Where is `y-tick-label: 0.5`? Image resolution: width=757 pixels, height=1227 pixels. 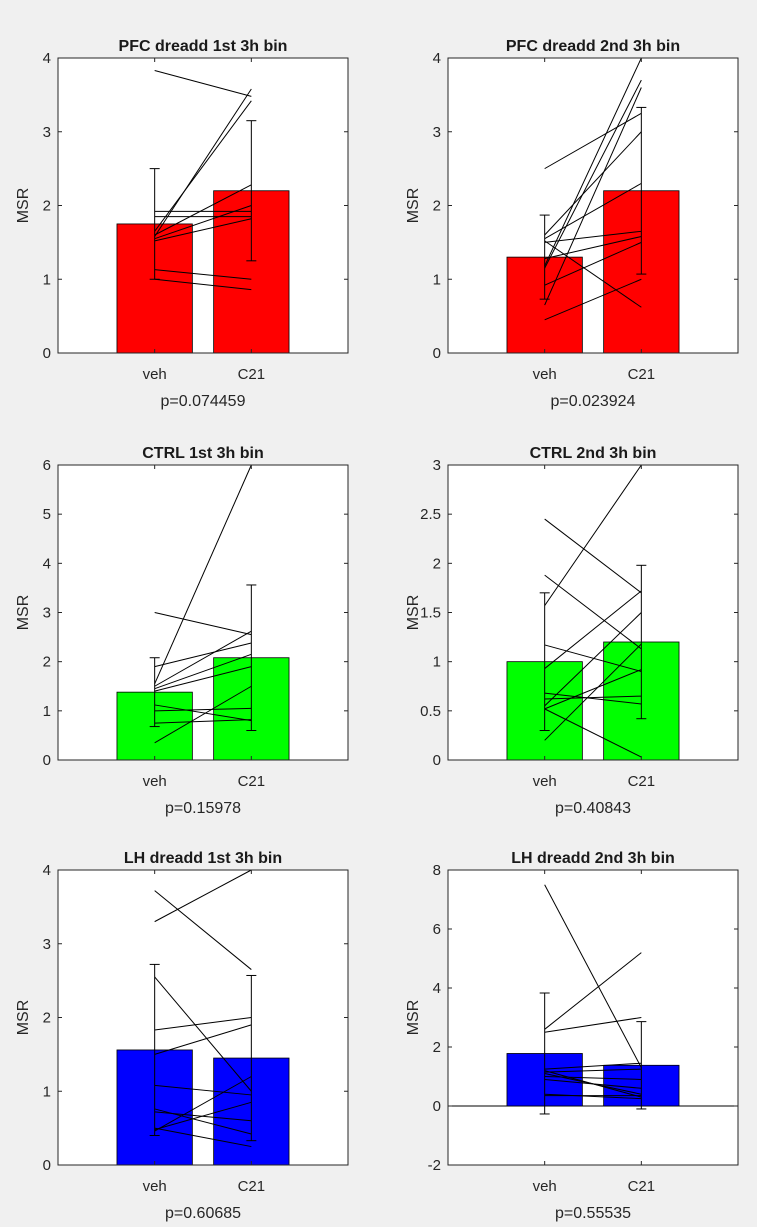
y-tick-label: 0.5 is located at coordinates (430, 711).